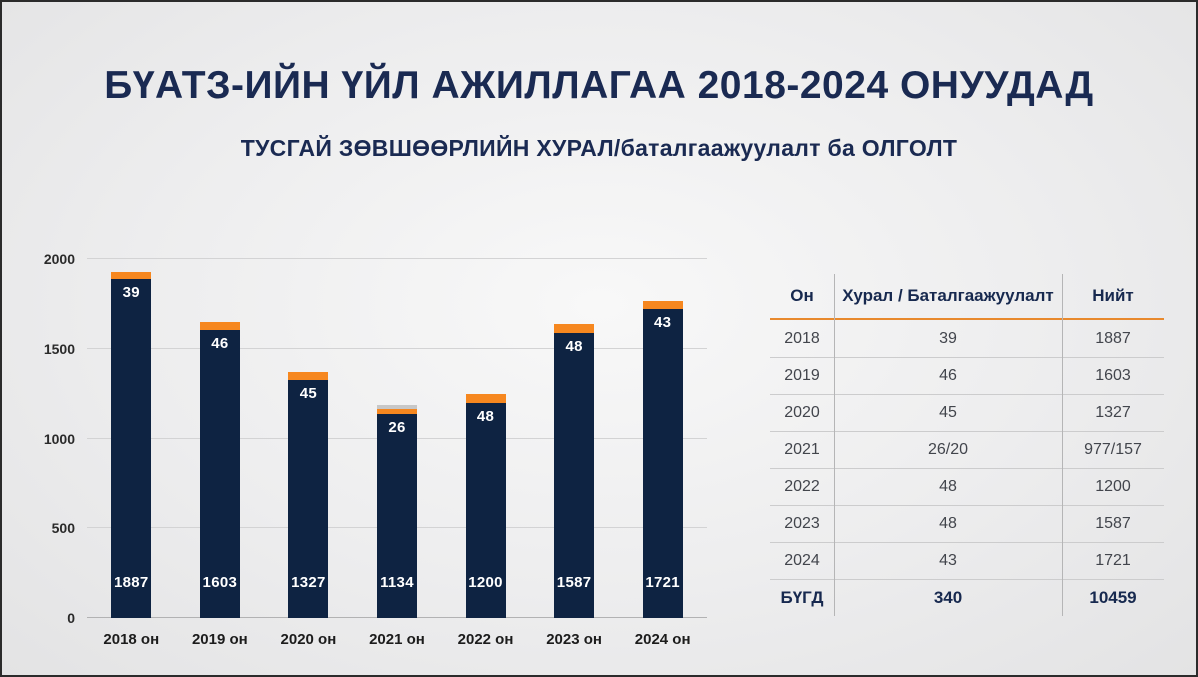  What do you see at coordinates (397, 427) in the screenshot?
I see `bar-top-value-label: 26` at bounding box center [397, 427].